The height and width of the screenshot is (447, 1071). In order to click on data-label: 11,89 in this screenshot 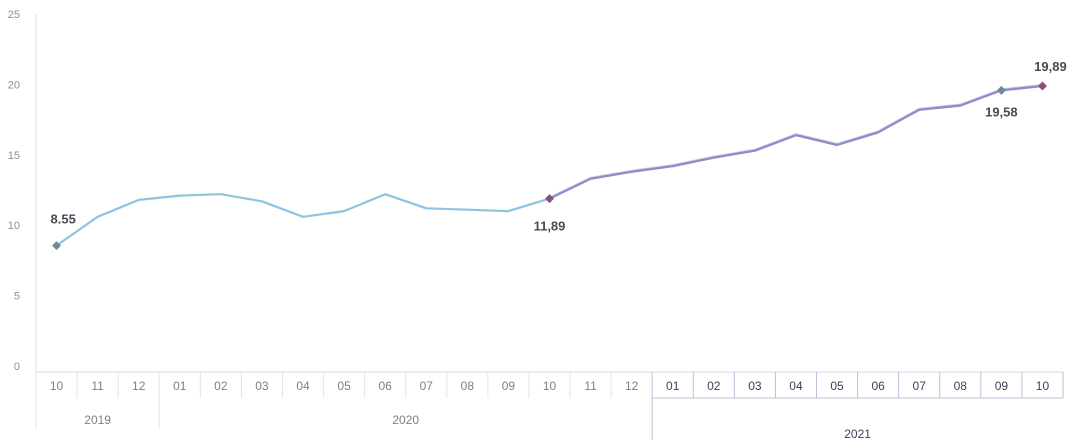, I will do `click(550, 226)`.